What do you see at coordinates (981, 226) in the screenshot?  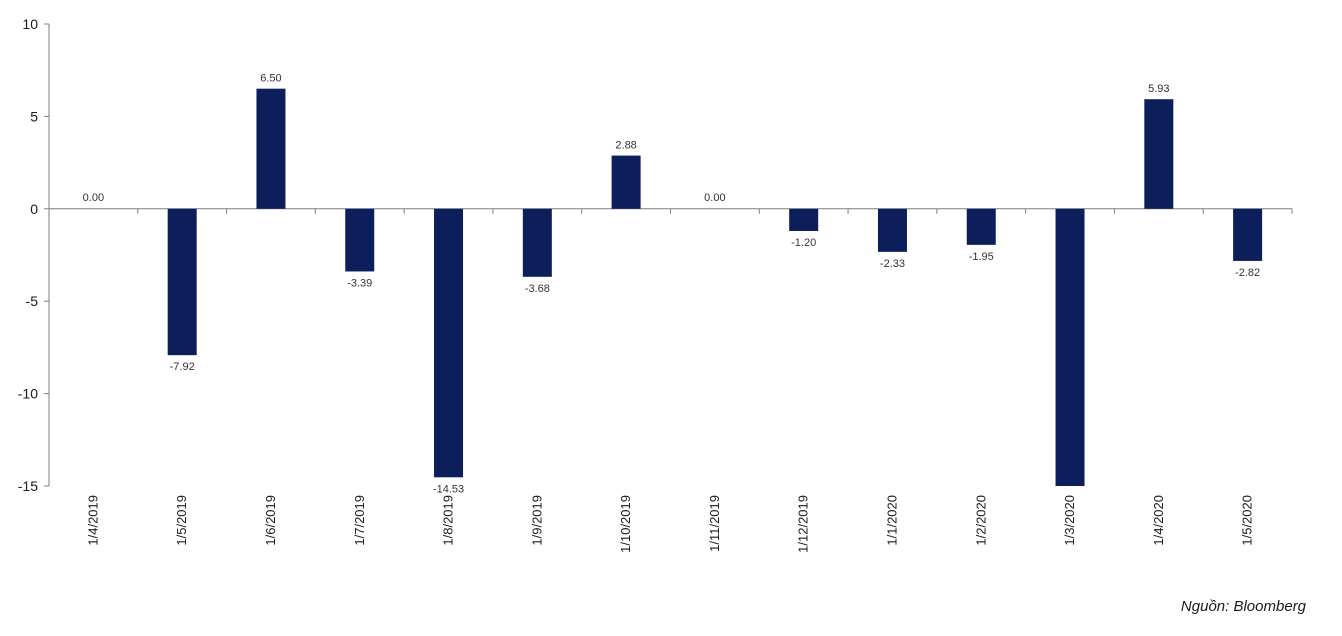 I see `bar-1-2-2020` at bounding box center [981, 226].